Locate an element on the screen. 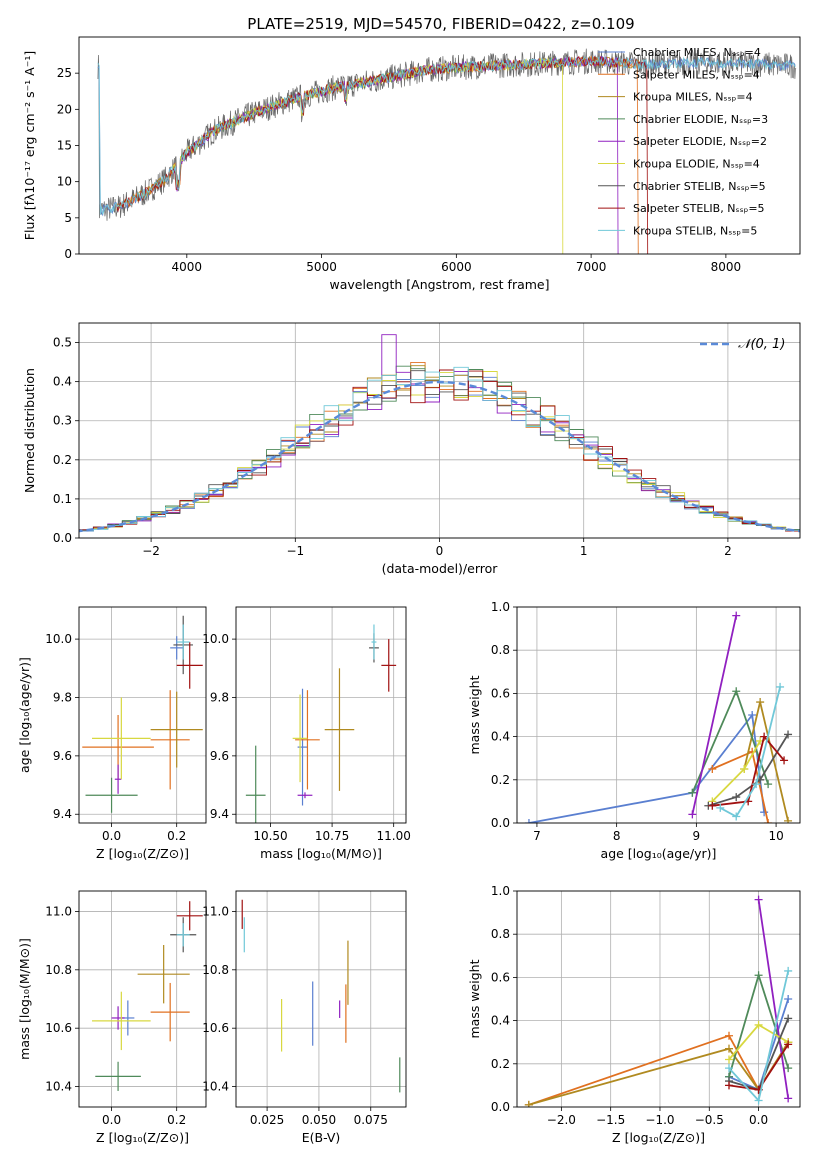 The image size is (819, 1170). x-tick-label: −1.5 is located at coordinates (610, 1120).